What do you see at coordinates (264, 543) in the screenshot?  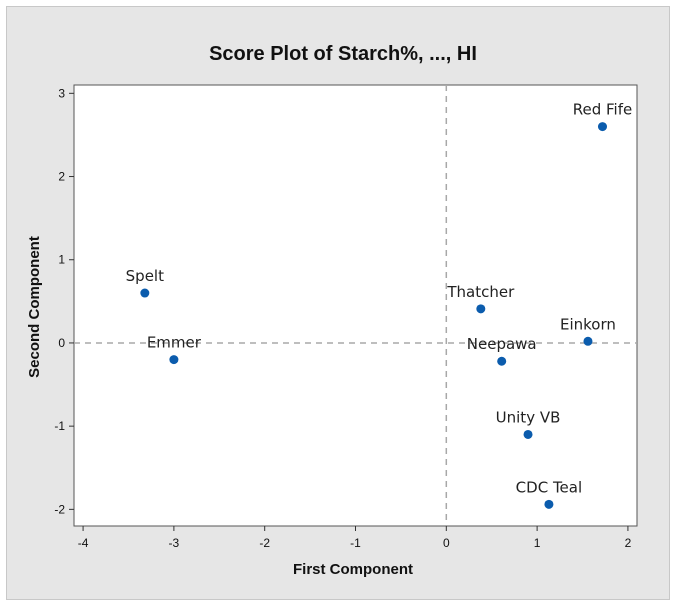 I see `x-tick-label: -2` at bounding box center [264, 543].